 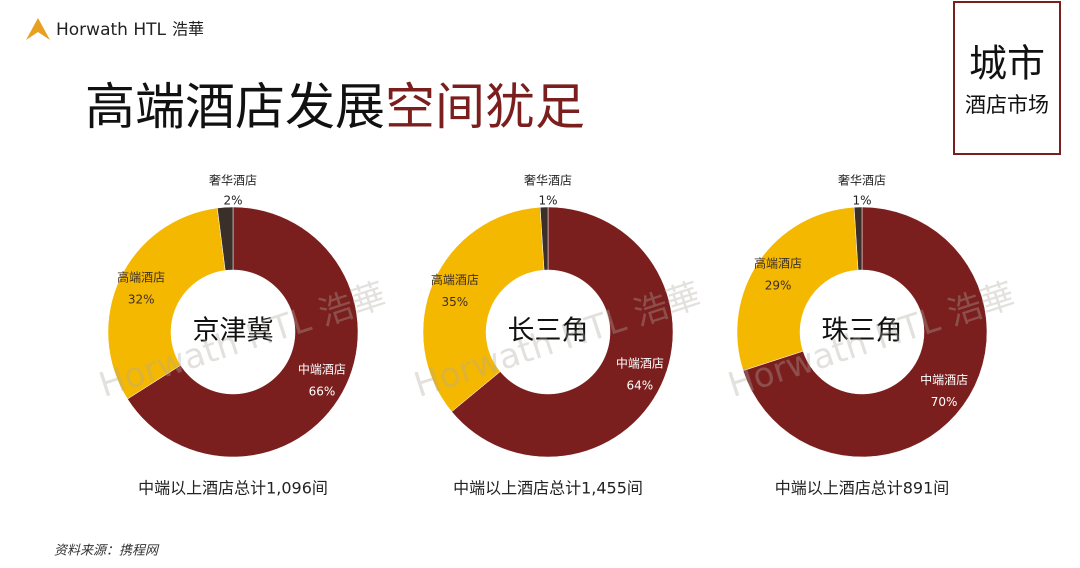 What do you see at coordinates (862, 488) in the screenshot?
I see `chart-caption: 中端以上酒店总计891间` at bounding box center [862, 488].